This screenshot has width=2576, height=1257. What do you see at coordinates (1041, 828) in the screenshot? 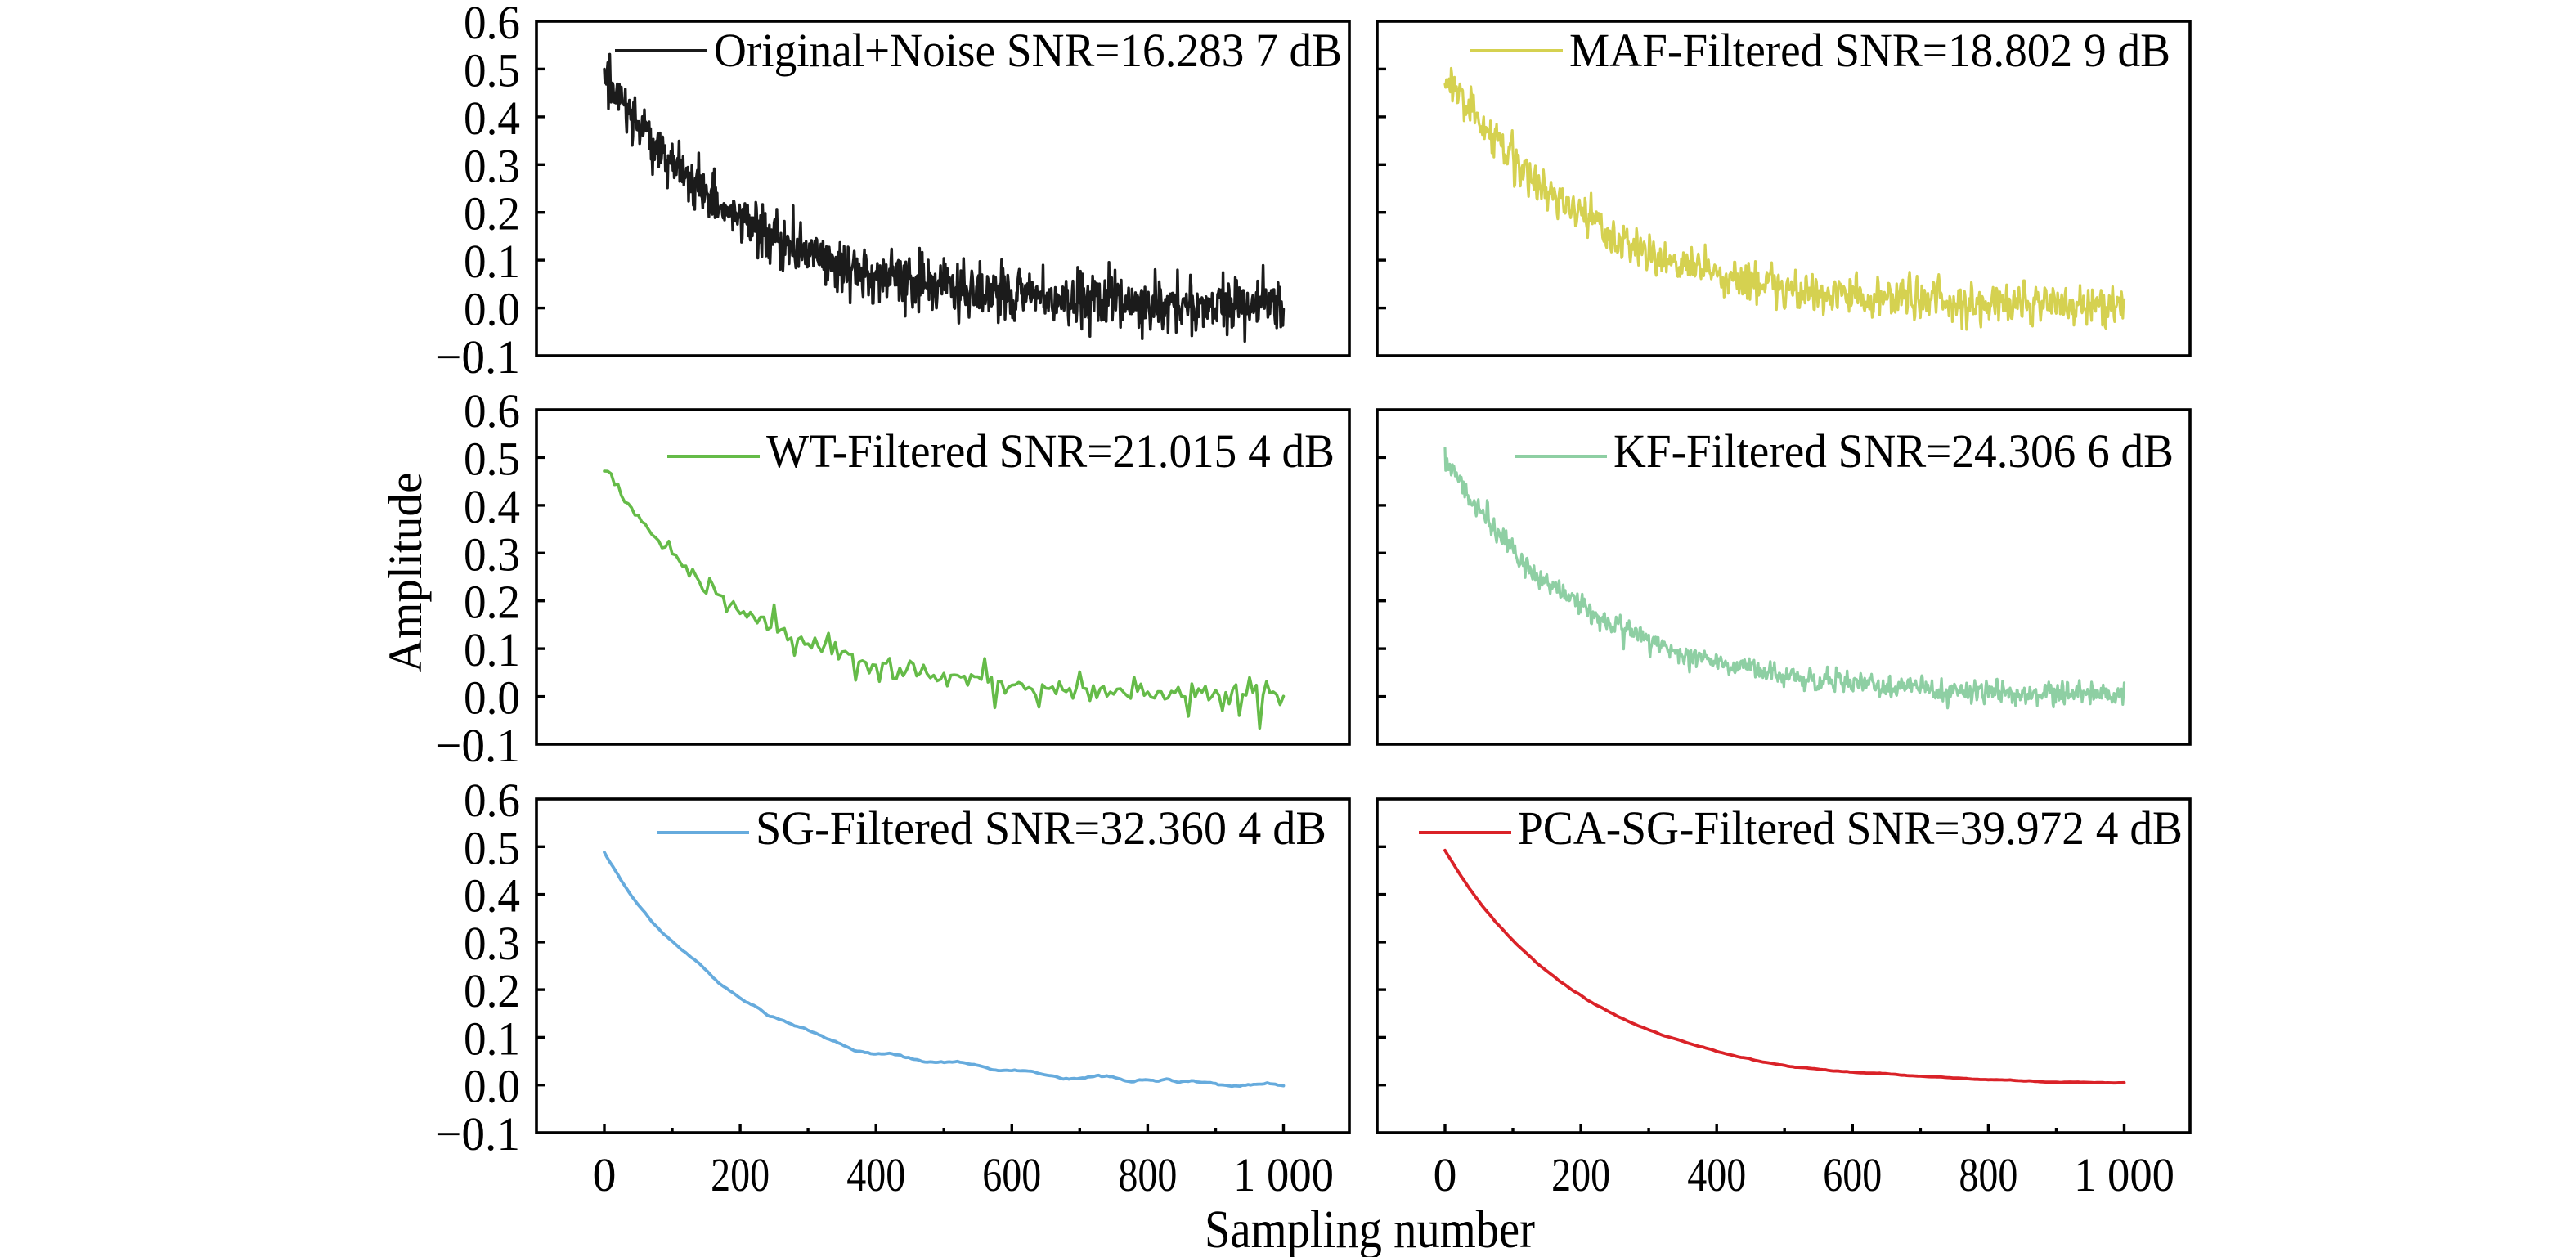
I see `svg-text: SG-Filtered SNR=32.360 4 dB` at bounding box center [1041, 828].